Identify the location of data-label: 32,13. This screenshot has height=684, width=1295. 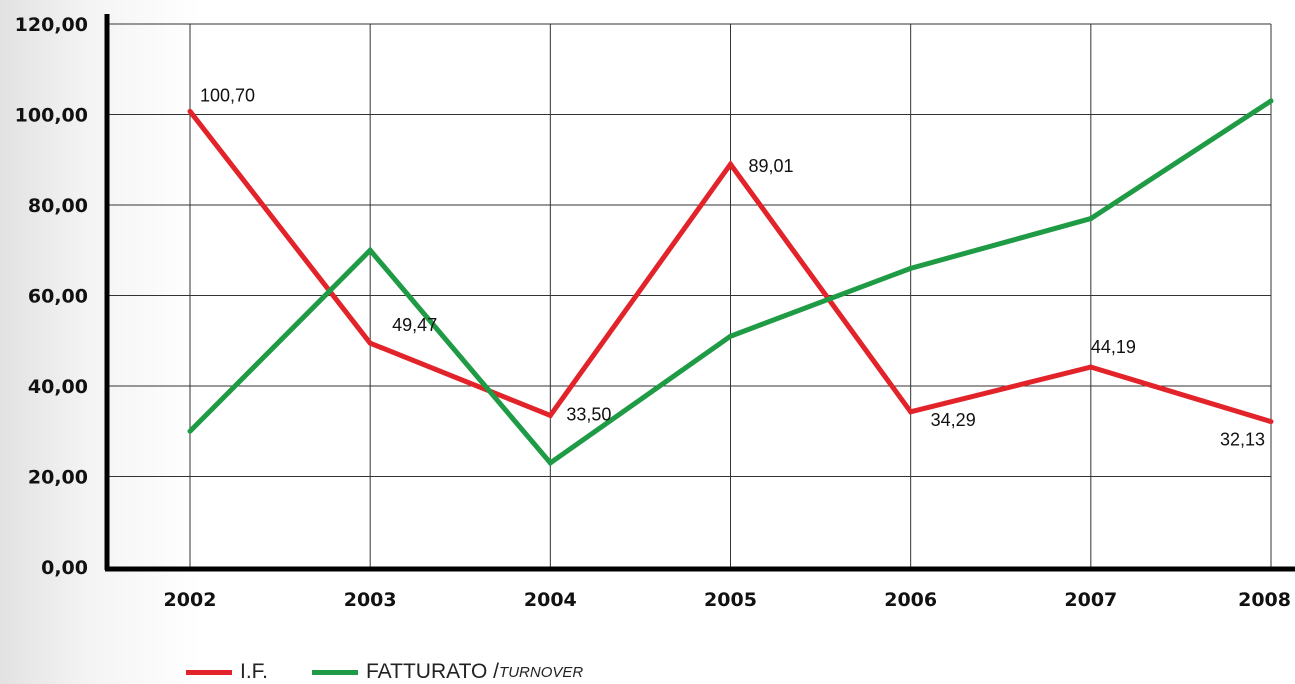
(1242, 440).